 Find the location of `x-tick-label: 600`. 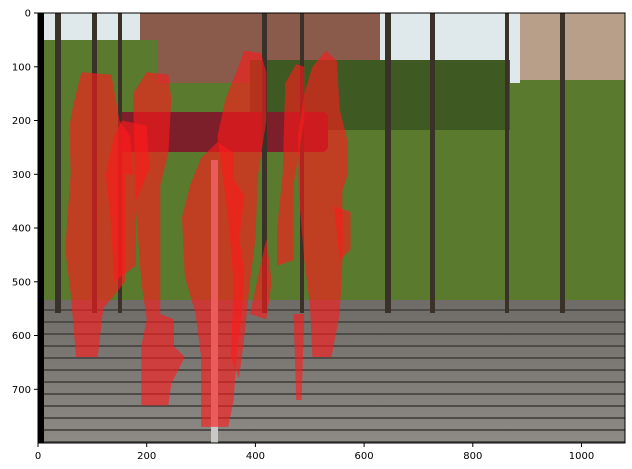

x-tick-label: 600 is located at coordinates (364, 456).